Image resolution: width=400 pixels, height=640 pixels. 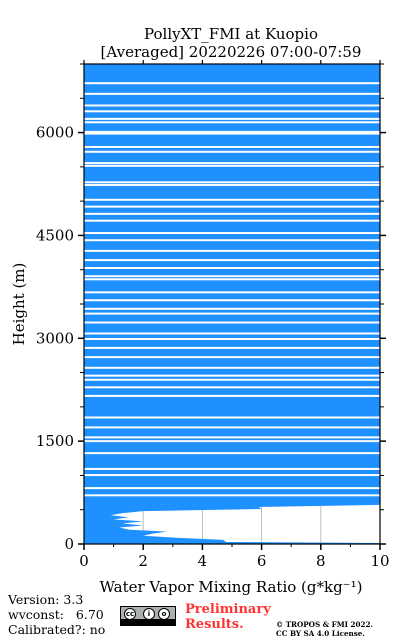 I want to click on cc-badge-strip, so click(x=148, y=622).